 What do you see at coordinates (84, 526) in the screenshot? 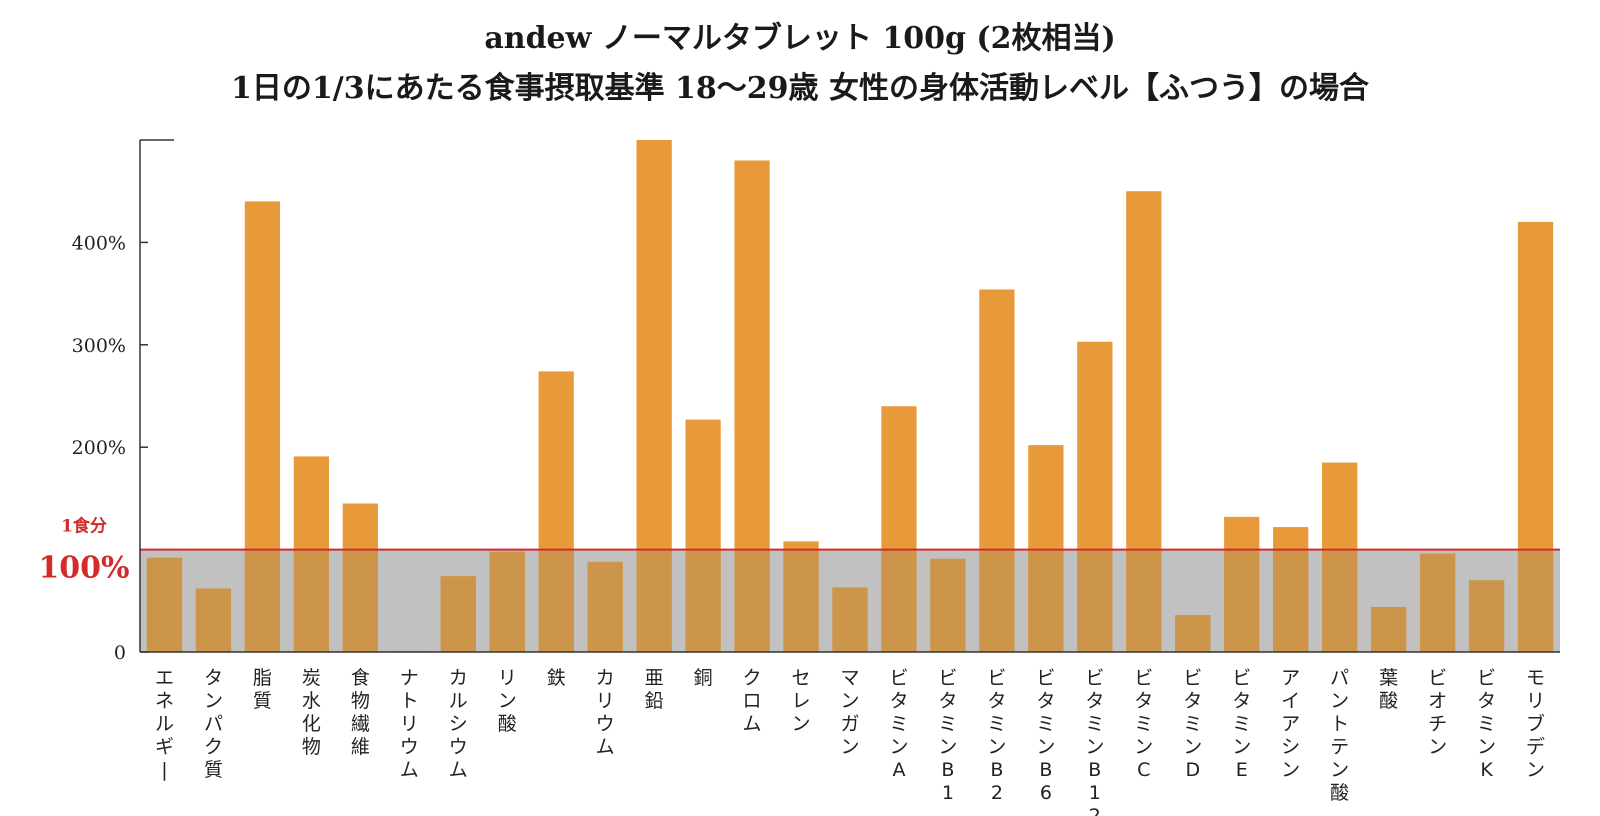
I see `reference-label-small: 1食分` at bounding box center [84, 526].